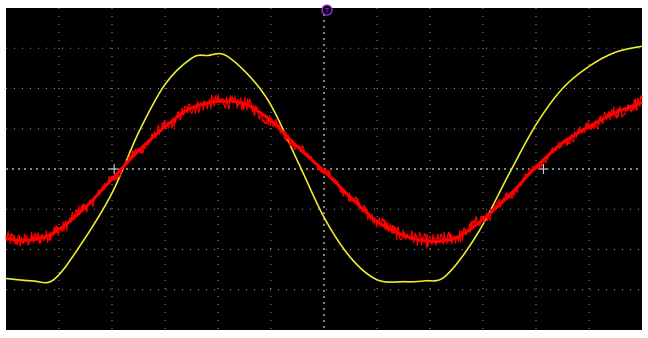 The image size is (648, 338). I want to click on trigger-marker-ring, so click(327, 10).